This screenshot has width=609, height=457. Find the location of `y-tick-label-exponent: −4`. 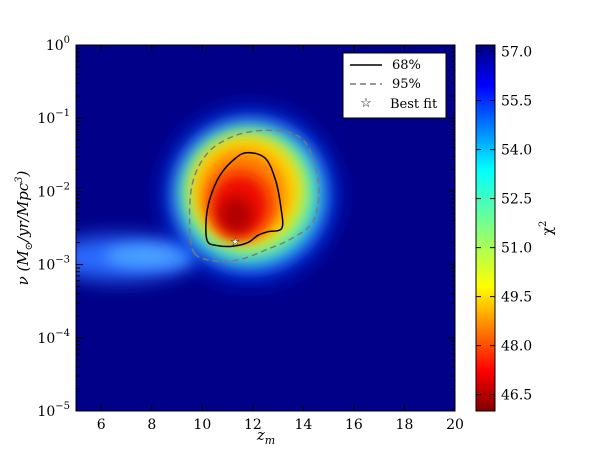

y-tick-label-exponent: −4 is located at coordinates (62, 333).